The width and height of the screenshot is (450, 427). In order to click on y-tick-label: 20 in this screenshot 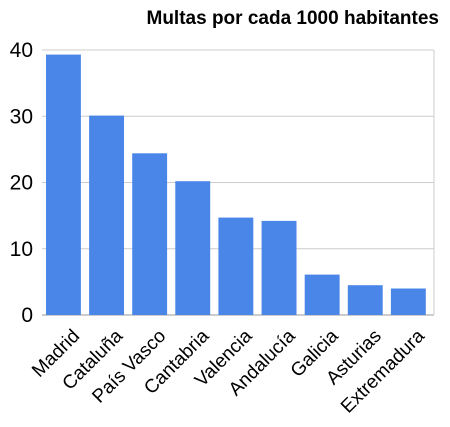, I will do `click(21, 183)`.